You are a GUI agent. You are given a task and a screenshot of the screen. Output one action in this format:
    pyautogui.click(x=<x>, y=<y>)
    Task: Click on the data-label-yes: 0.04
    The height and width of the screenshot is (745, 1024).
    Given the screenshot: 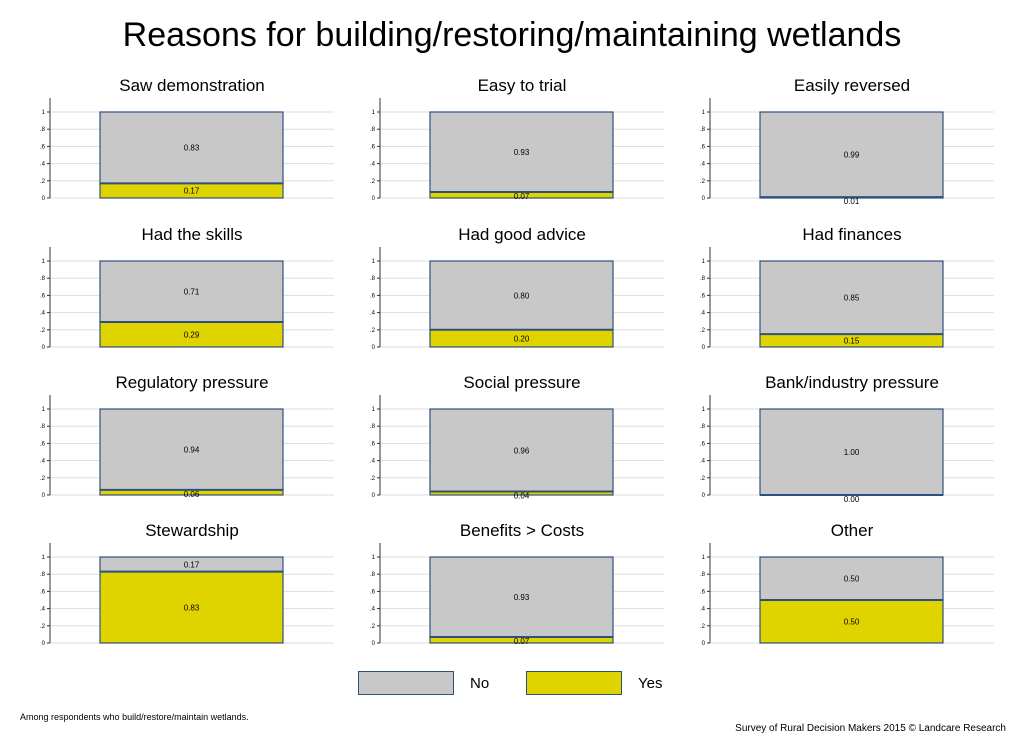 What is the action you would take?
    pyautogui.click(x=522, y=496)
    